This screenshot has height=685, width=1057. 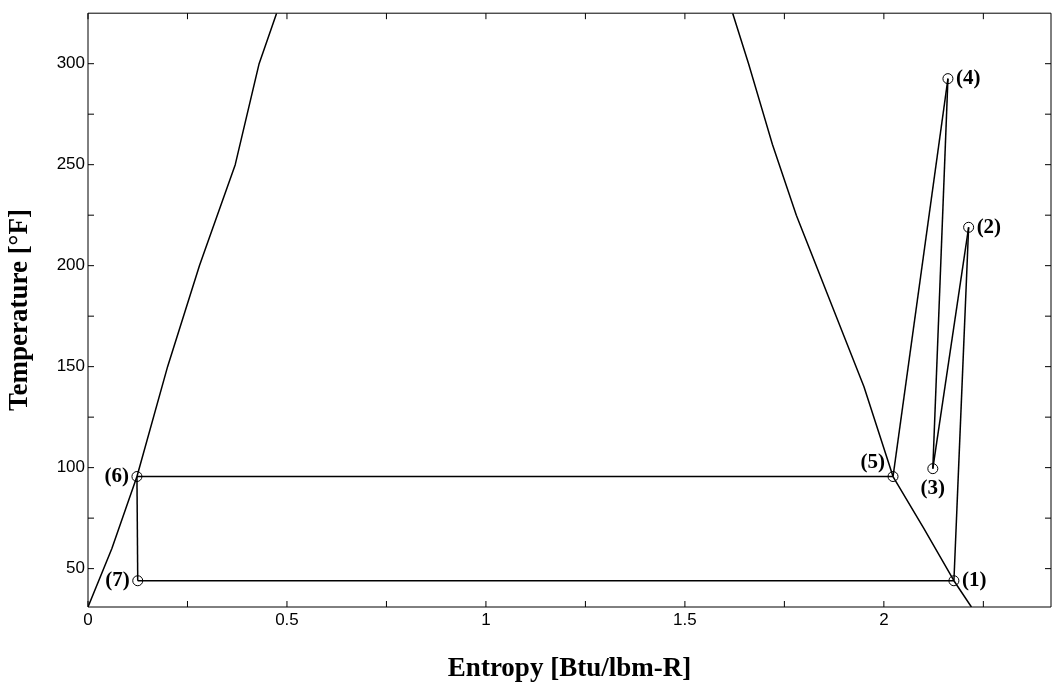 What do you see at coordinates (70, 164) in the screenshot?
I see `y-tick-label: 250` at bounding box center [70, 164].